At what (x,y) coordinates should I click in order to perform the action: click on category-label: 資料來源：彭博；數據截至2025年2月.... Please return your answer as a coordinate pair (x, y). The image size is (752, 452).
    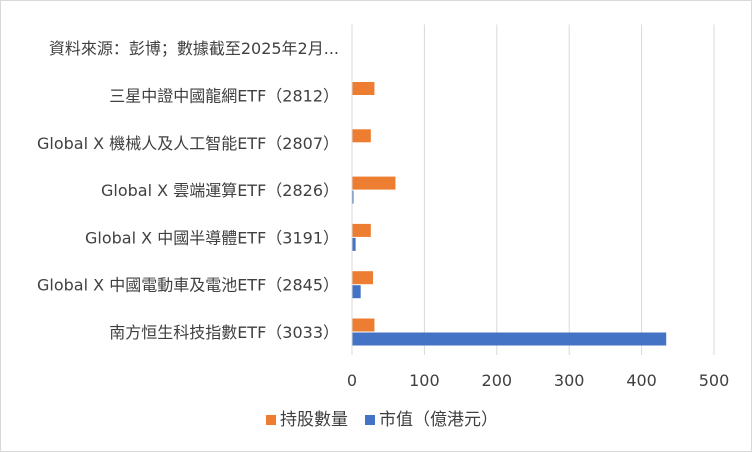
    Looking at the image, I should click on (194, 48).